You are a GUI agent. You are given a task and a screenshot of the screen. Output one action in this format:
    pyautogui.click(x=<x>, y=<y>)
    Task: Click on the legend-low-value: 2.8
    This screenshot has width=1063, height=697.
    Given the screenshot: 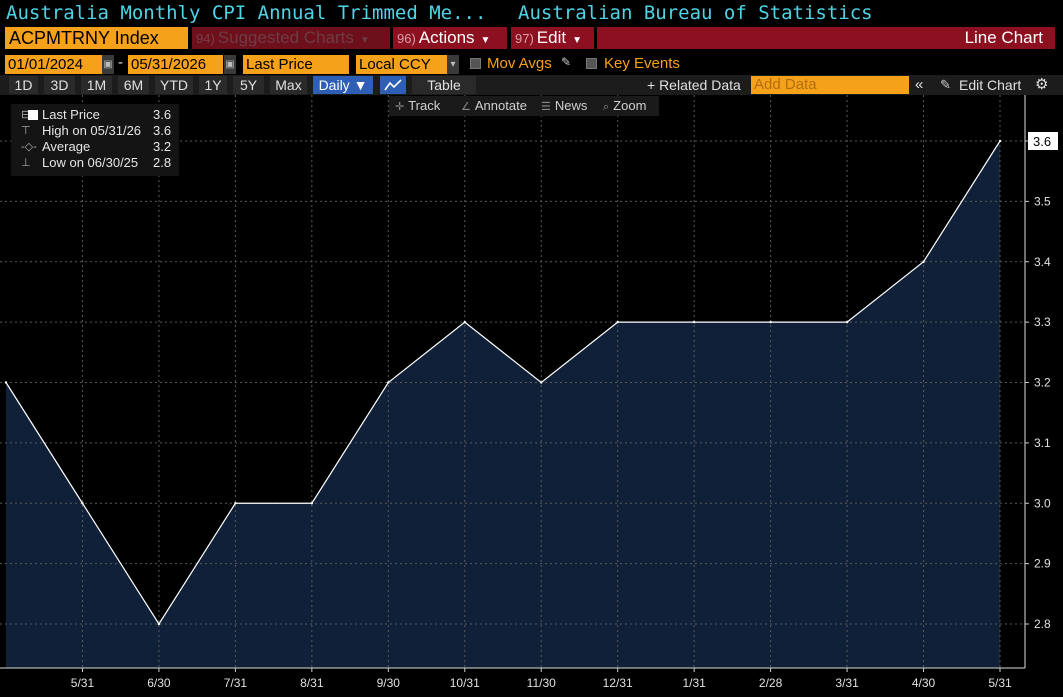 What is the action you would take?
    pyautogui.click(x=162, y=162)
    